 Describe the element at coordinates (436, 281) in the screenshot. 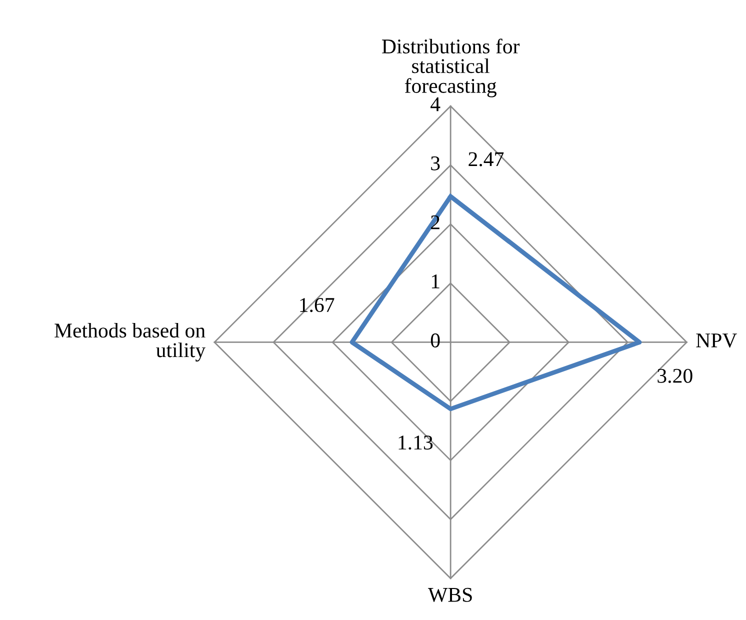

I see `y-tick-label: 1` at that location.